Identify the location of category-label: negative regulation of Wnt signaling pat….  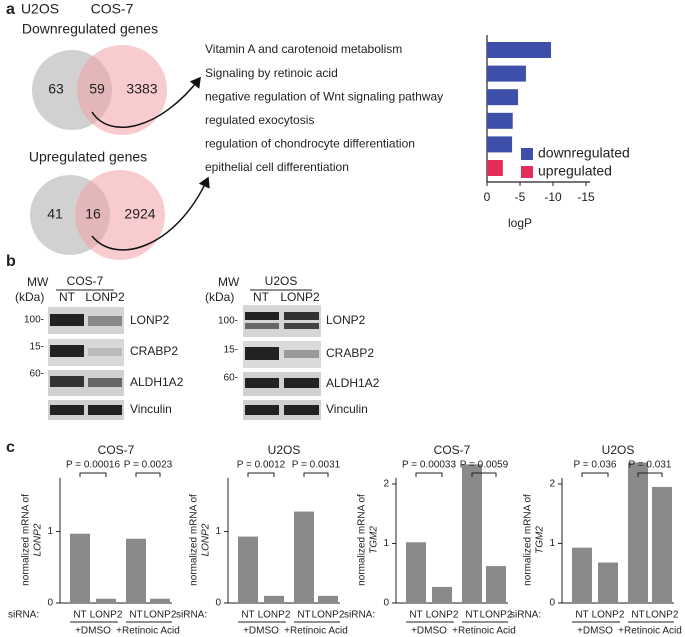
(324, 96).